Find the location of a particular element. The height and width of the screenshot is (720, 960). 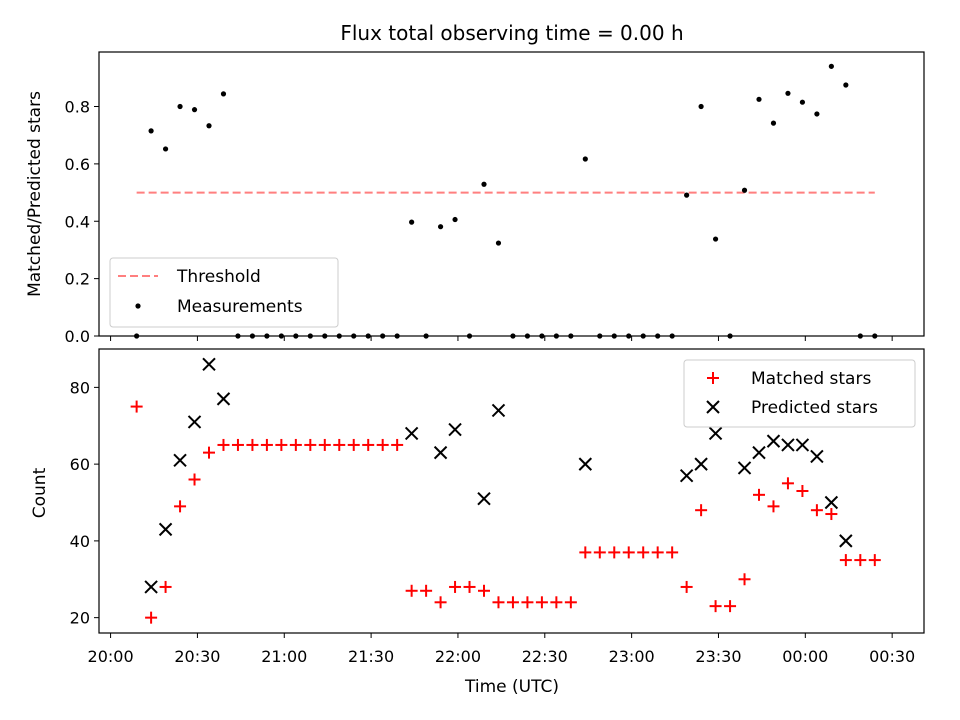

legend-predicted-label: Predicted stars is located at coordinates (814, 408).